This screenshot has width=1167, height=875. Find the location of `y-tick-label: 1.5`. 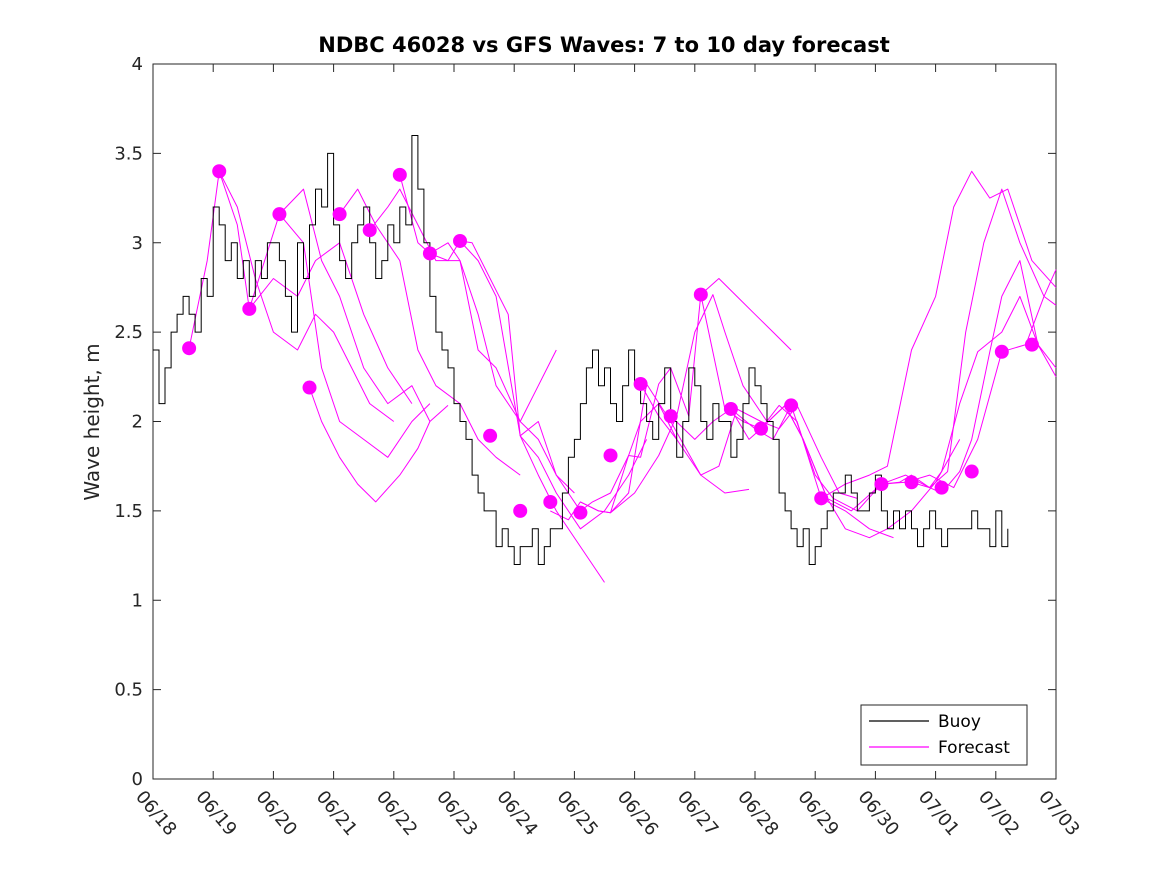

y-tick-label: 1.5 is located at coordinates (128, 511).